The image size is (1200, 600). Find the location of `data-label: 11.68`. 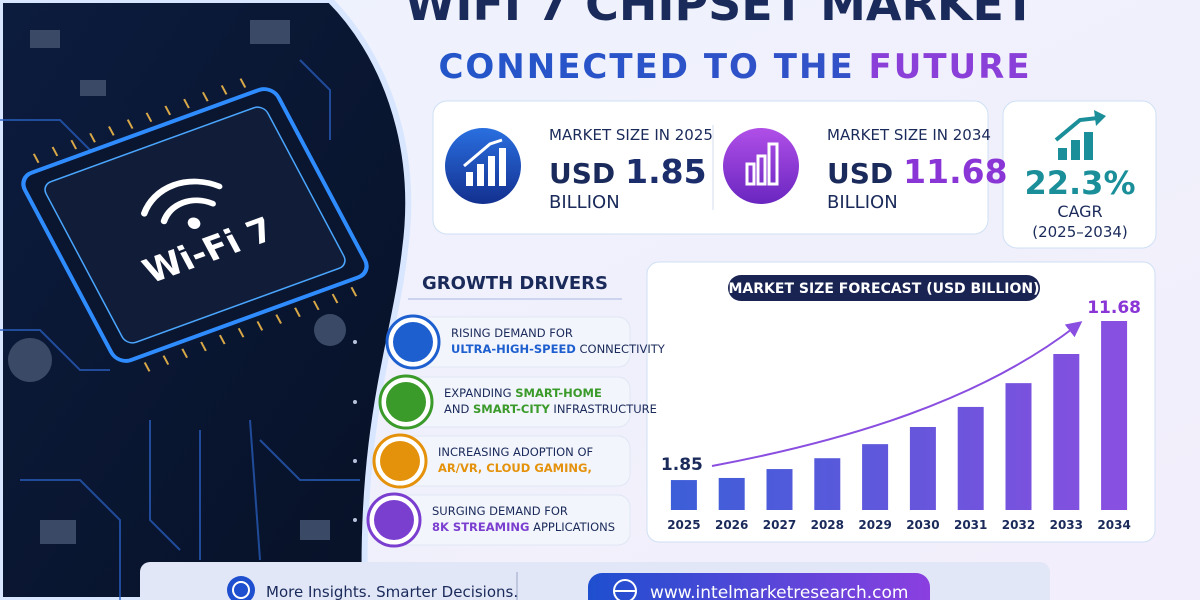

data-label: 11.68 is located at coordinates (1114, 308).